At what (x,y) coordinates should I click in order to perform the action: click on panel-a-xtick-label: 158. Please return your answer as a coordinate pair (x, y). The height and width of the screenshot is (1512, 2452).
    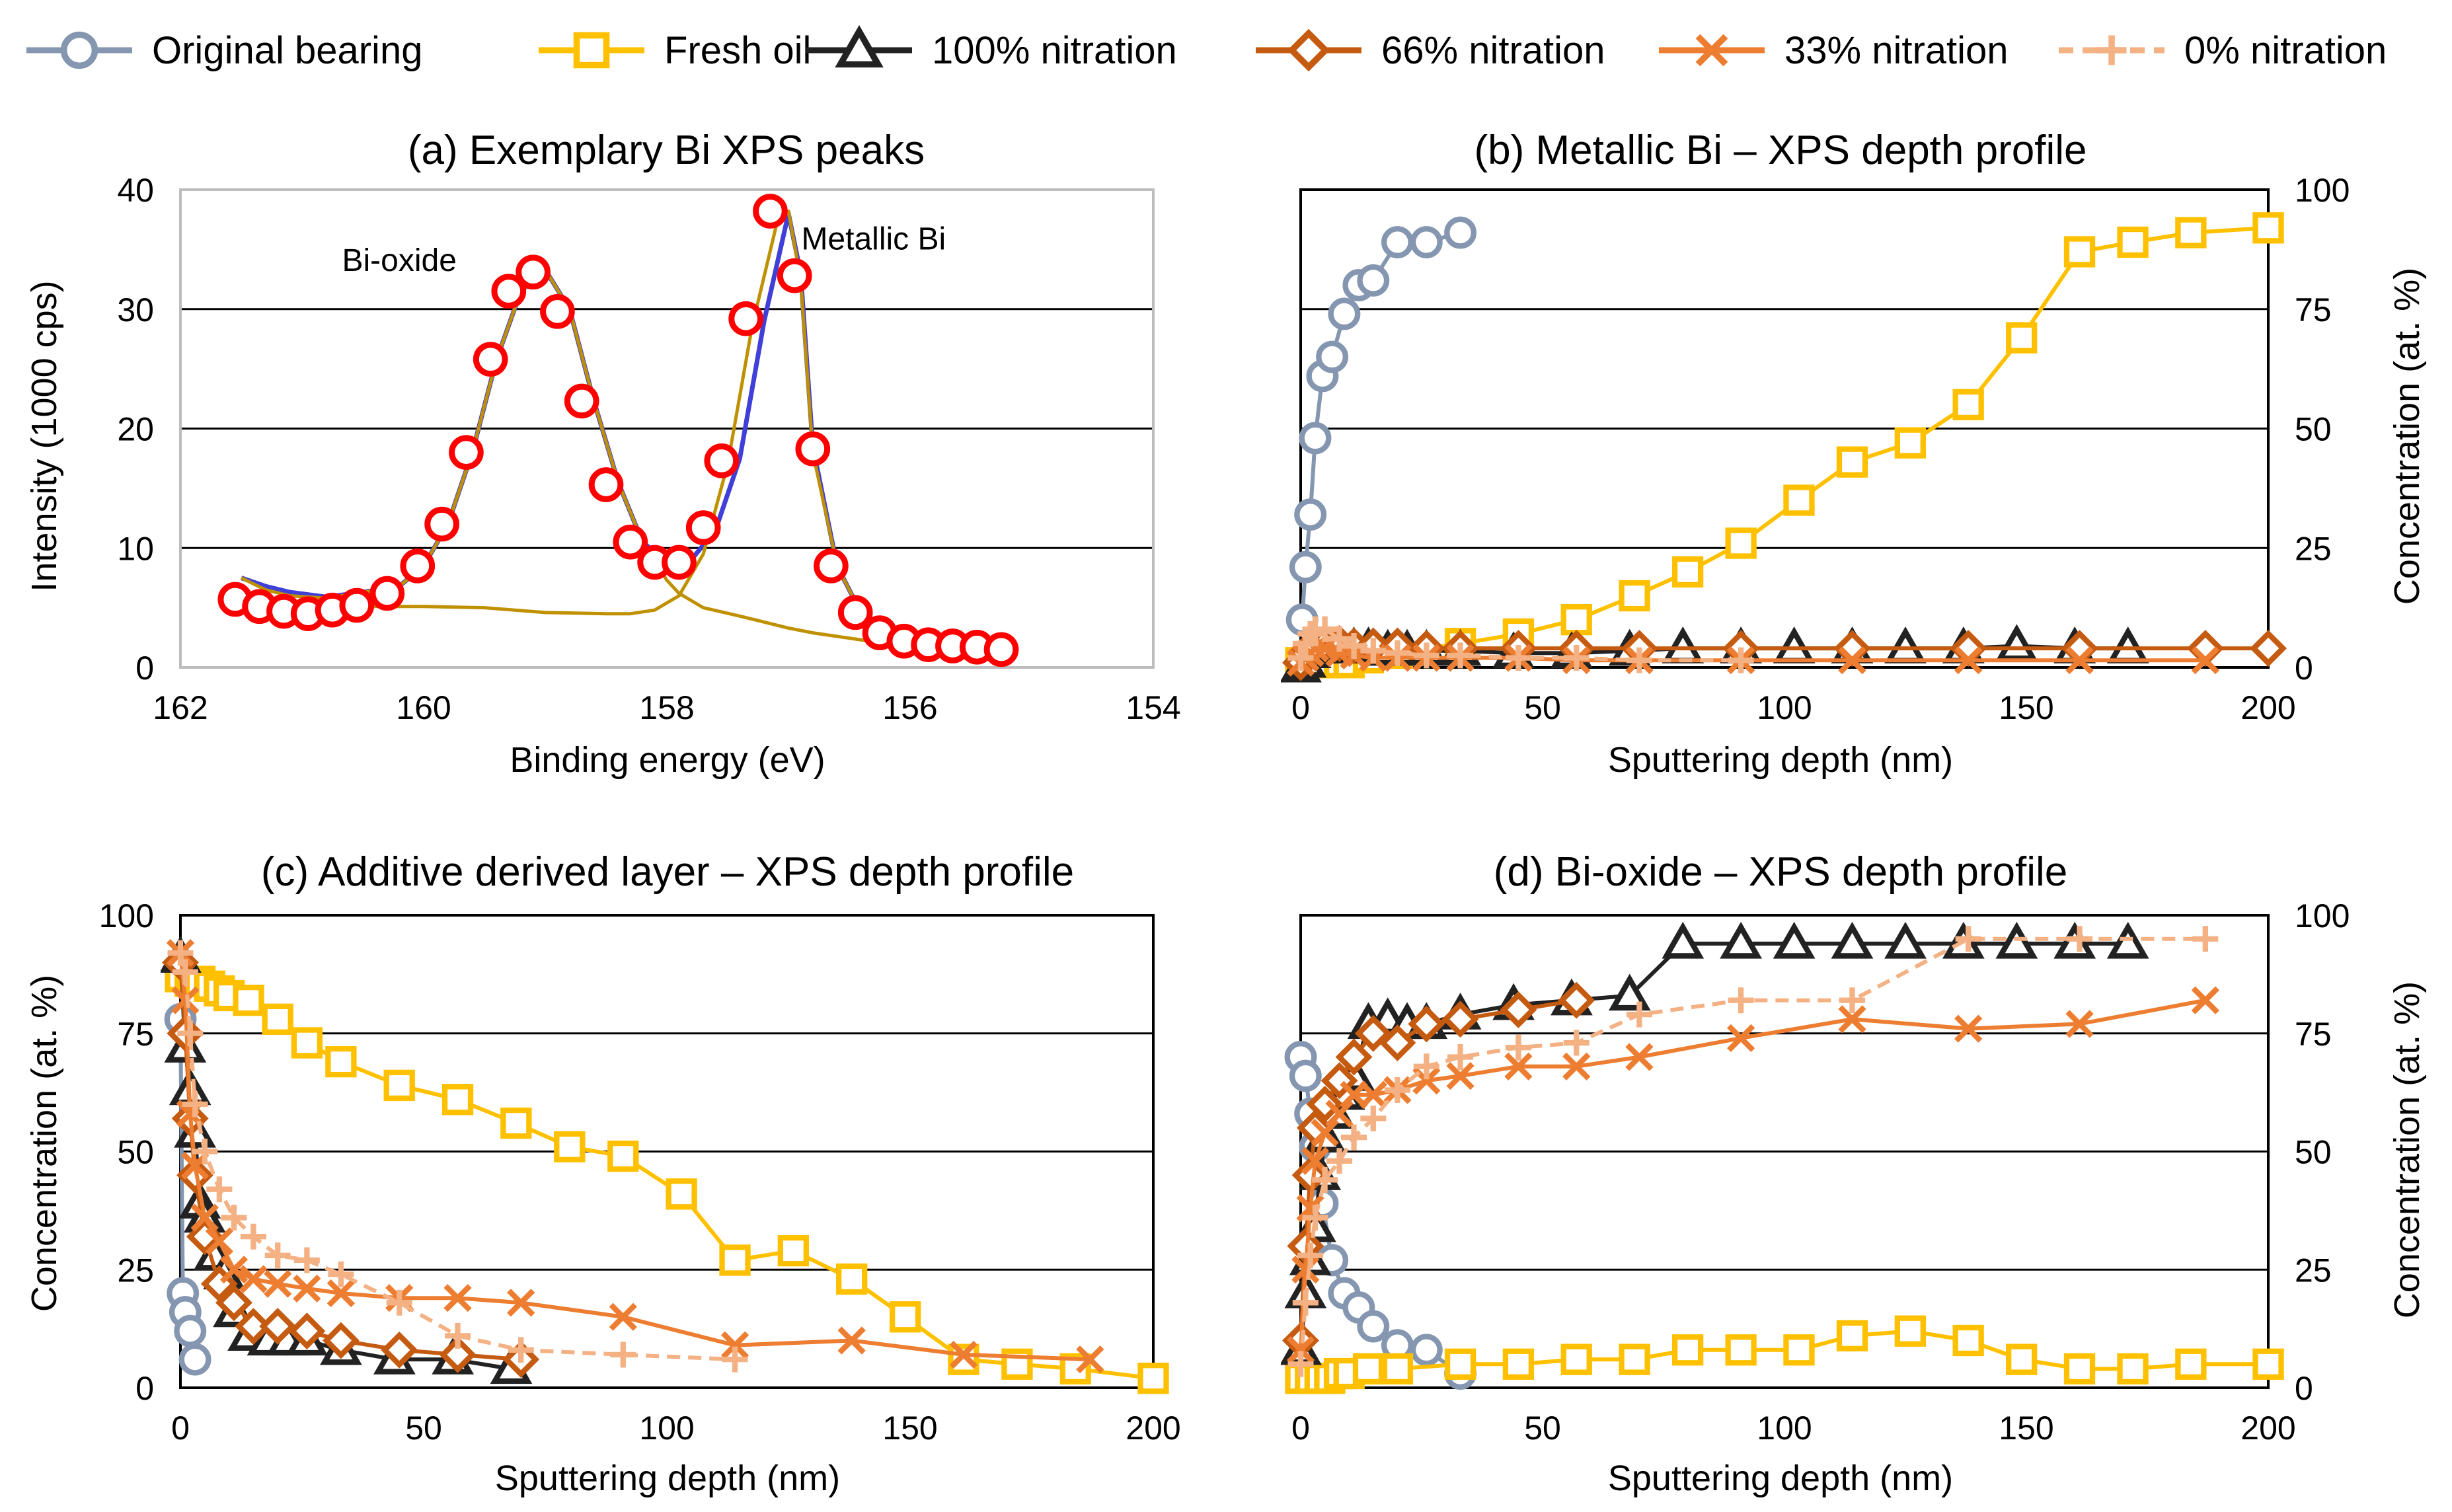
    Looking at the image, I should click on (666, 707).